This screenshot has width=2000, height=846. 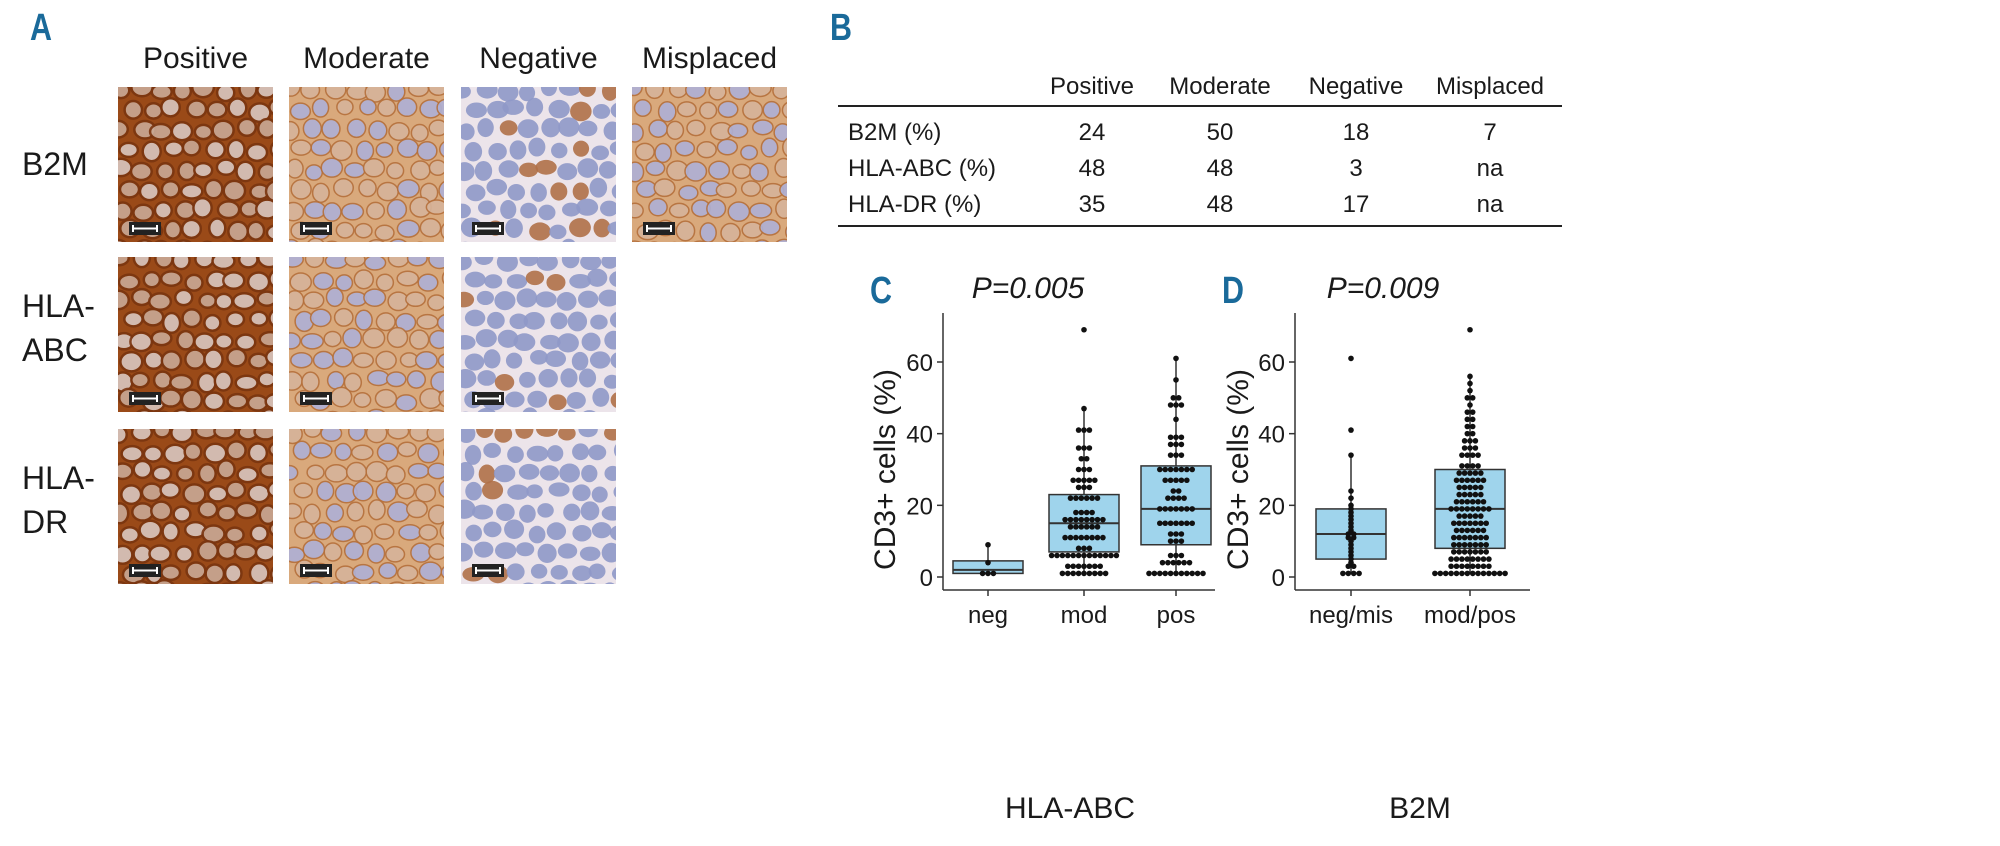 I want to click on table-header: Moderate, so click(x=1219, y=86).